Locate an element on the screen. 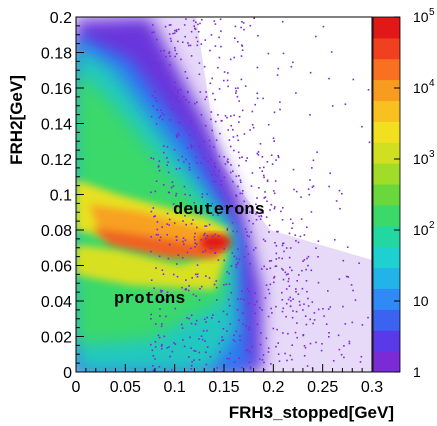 The image size is (437, 426). y-tick-label: 0.2 is located at coordinates (61, 18).